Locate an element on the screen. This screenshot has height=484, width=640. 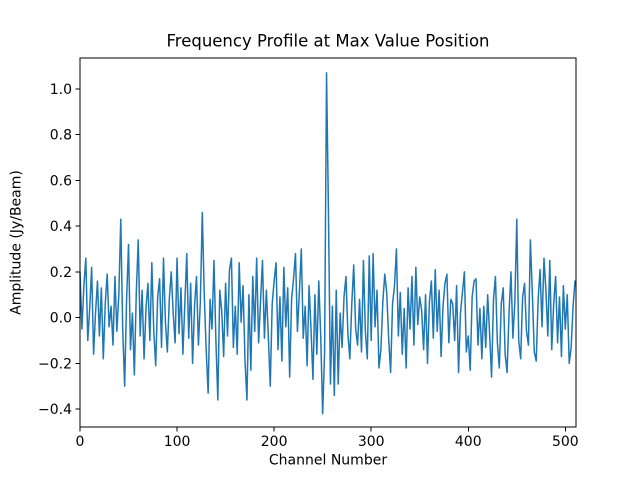
y-tick-label: 0.0 is located at coordinates (61, 319).